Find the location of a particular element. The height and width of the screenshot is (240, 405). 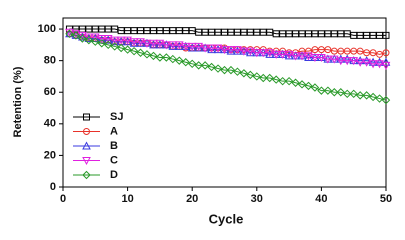

y-tick-label: 100 is located at coordinates (47, 29).